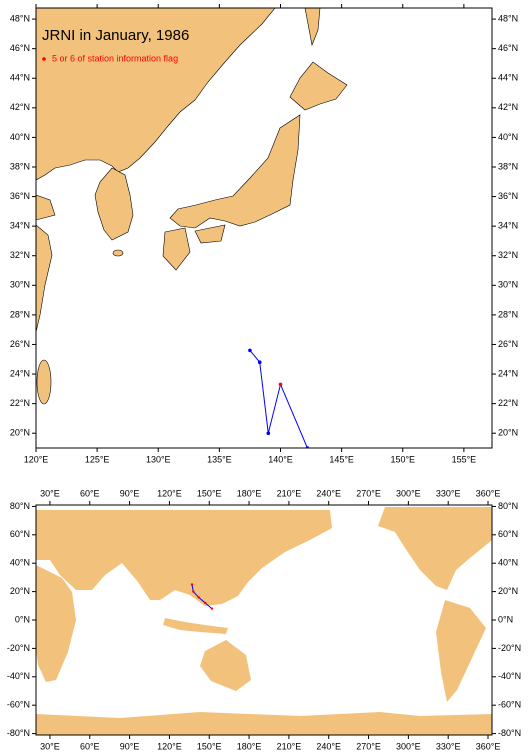 The height and width of the screenshot is (755, 529). I want to click on legend-label: 5 or 6 of station information flag, so click(115, 58).